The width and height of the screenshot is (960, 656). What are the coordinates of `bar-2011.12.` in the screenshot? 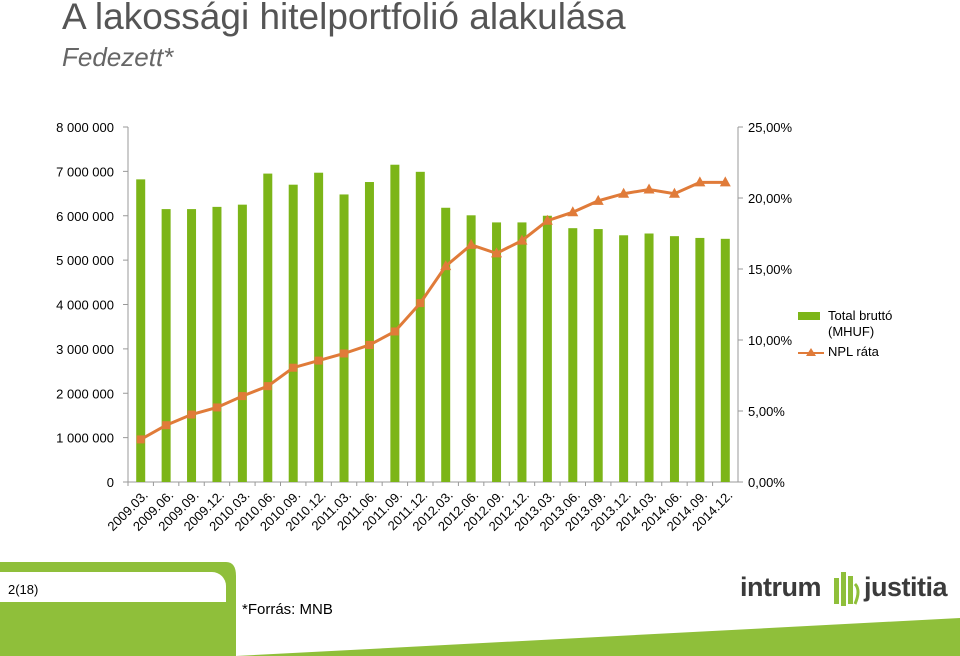 It's located at (420, 326).